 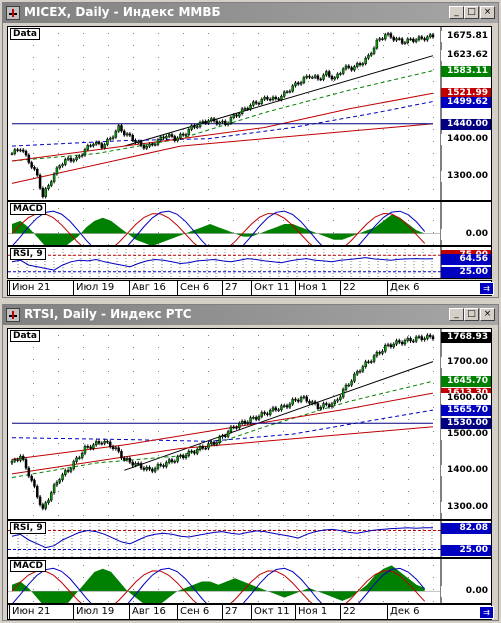 I want to click on overlay-support, so click(x=222, y=153).